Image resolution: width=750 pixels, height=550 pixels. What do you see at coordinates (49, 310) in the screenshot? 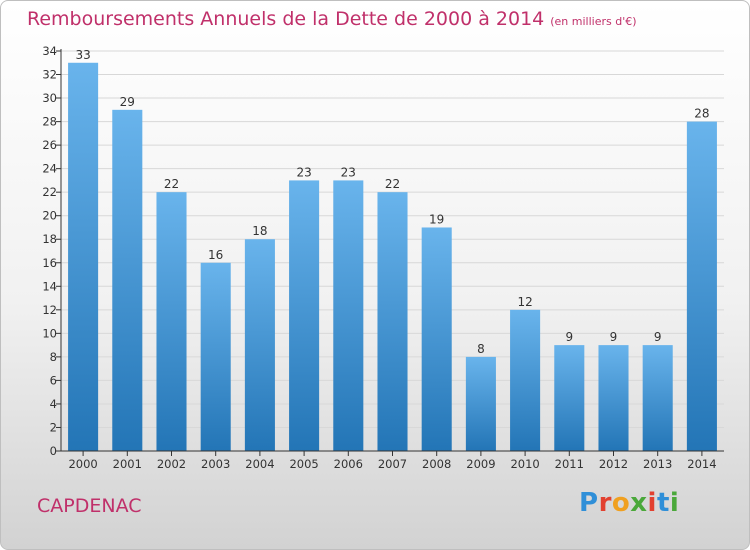
I see `y-tick-label: 12` at bounding box center [49, 310].